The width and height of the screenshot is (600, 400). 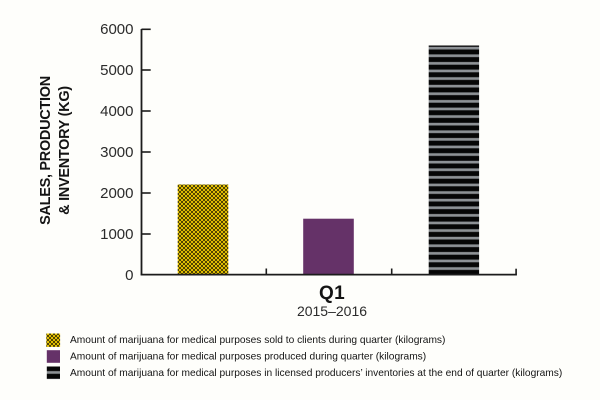 What do you see at coordinates (116, 152) in the screenshot?
I see `svg-text: 3000` at bounding box center [116, 152].